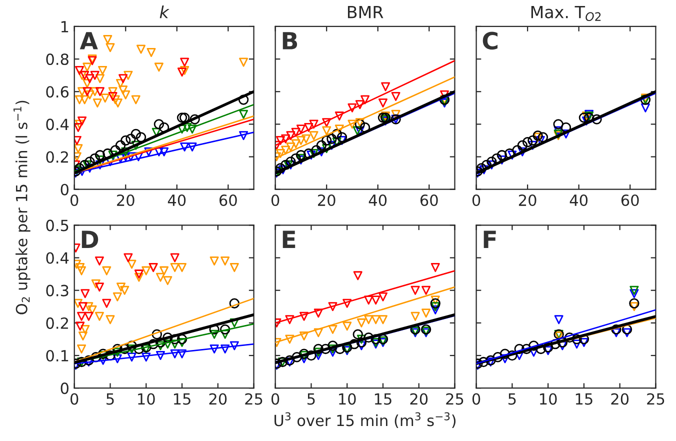 The image size is (676, 441). Describe the element at coordinates (566, 14) in the screenshot. I see `chart-title: Max. T$_{O2}$` at that location.